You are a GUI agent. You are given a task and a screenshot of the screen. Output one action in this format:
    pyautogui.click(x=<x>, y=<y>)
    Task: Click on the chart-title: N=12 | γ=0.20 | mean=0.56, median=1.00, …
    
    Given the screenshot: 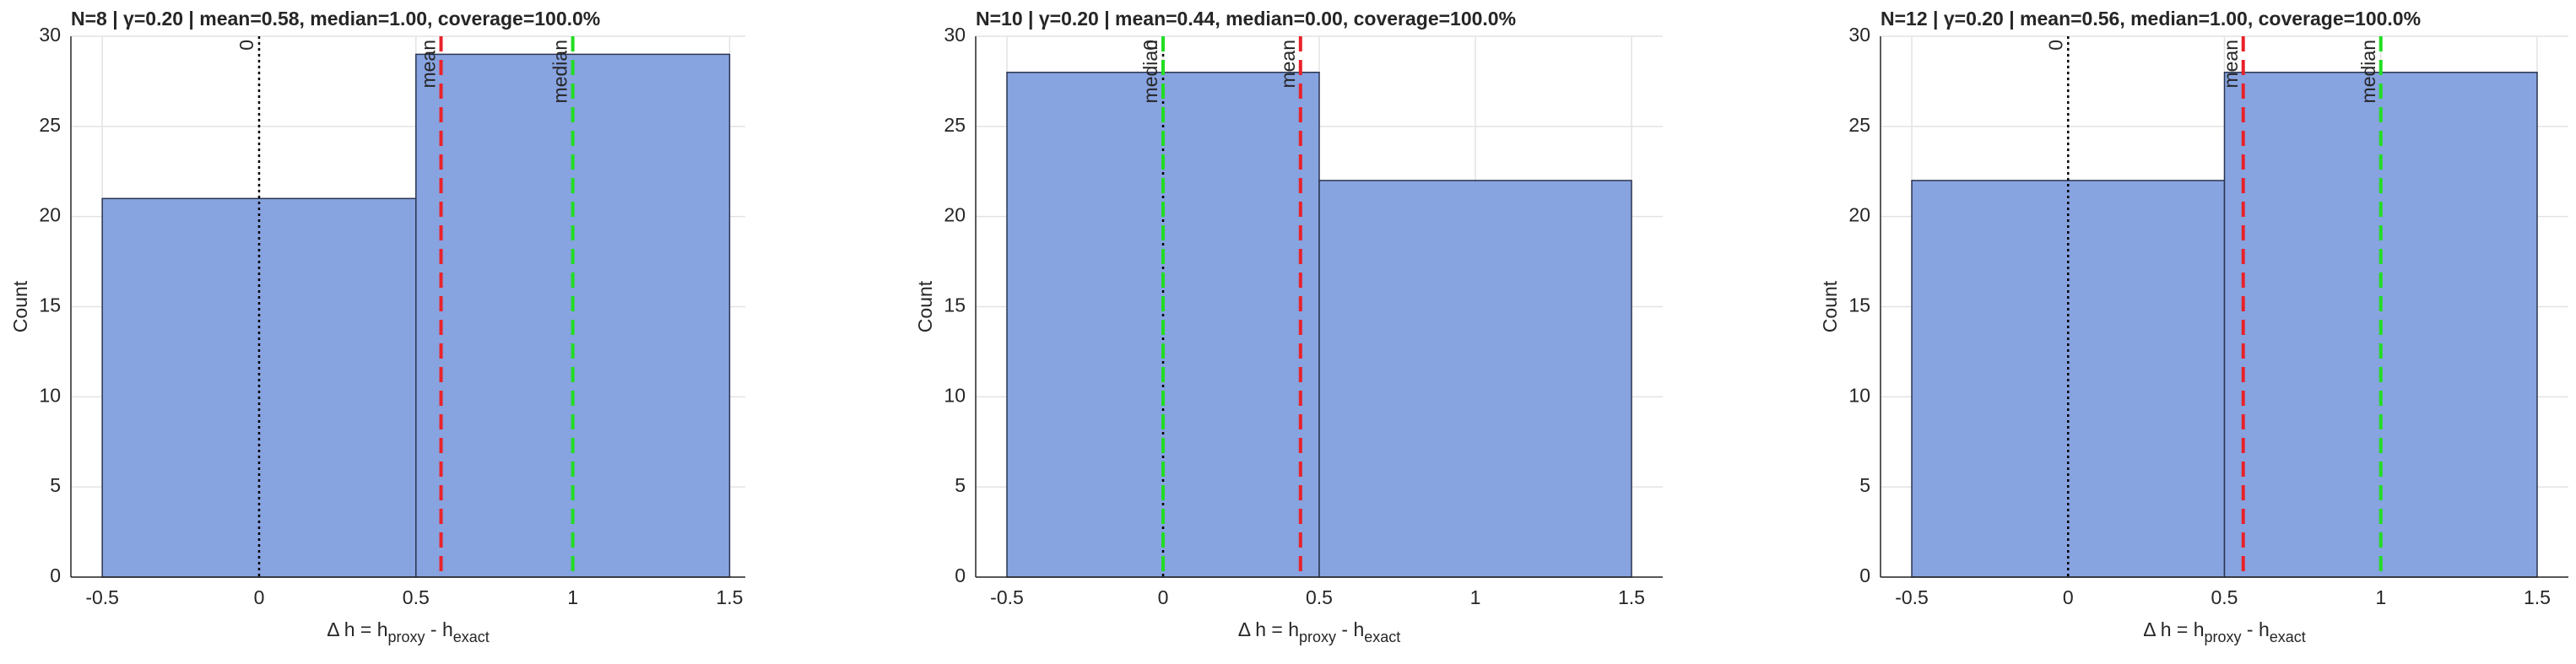 What is the action you would take?
    pyautogui.click(x=2151, y=19)
    